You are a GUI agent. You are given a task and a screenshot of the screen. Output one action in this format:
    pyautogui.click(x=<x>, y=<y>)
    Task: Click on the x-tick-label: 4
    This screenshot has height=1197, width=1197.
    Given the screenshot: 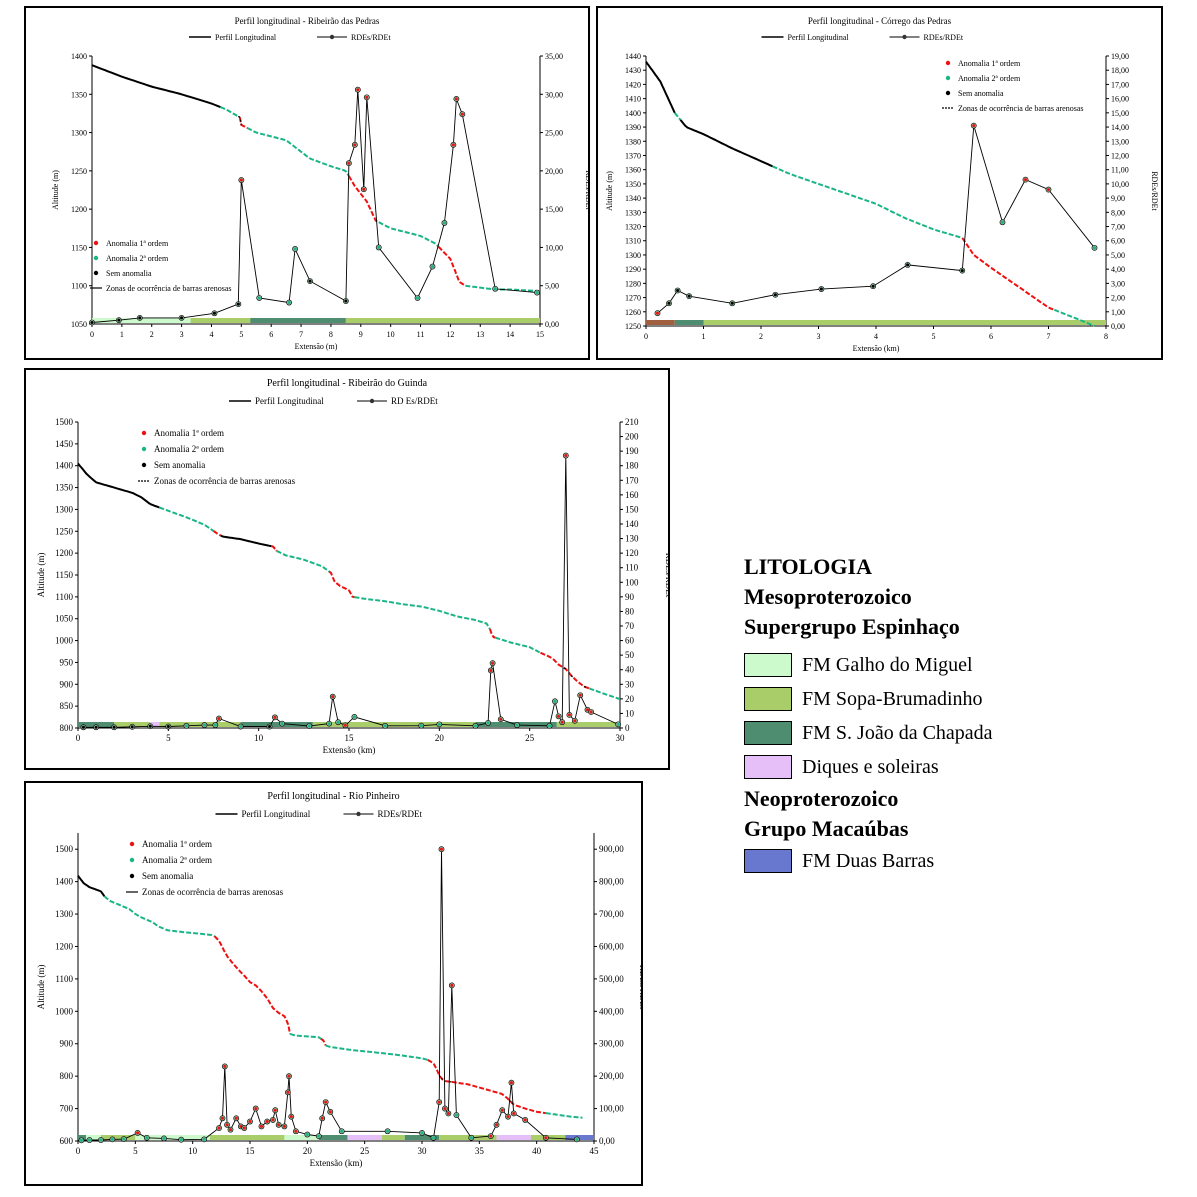 What is the action you would take?
    pyautogui.click(x=876, y=336)
    